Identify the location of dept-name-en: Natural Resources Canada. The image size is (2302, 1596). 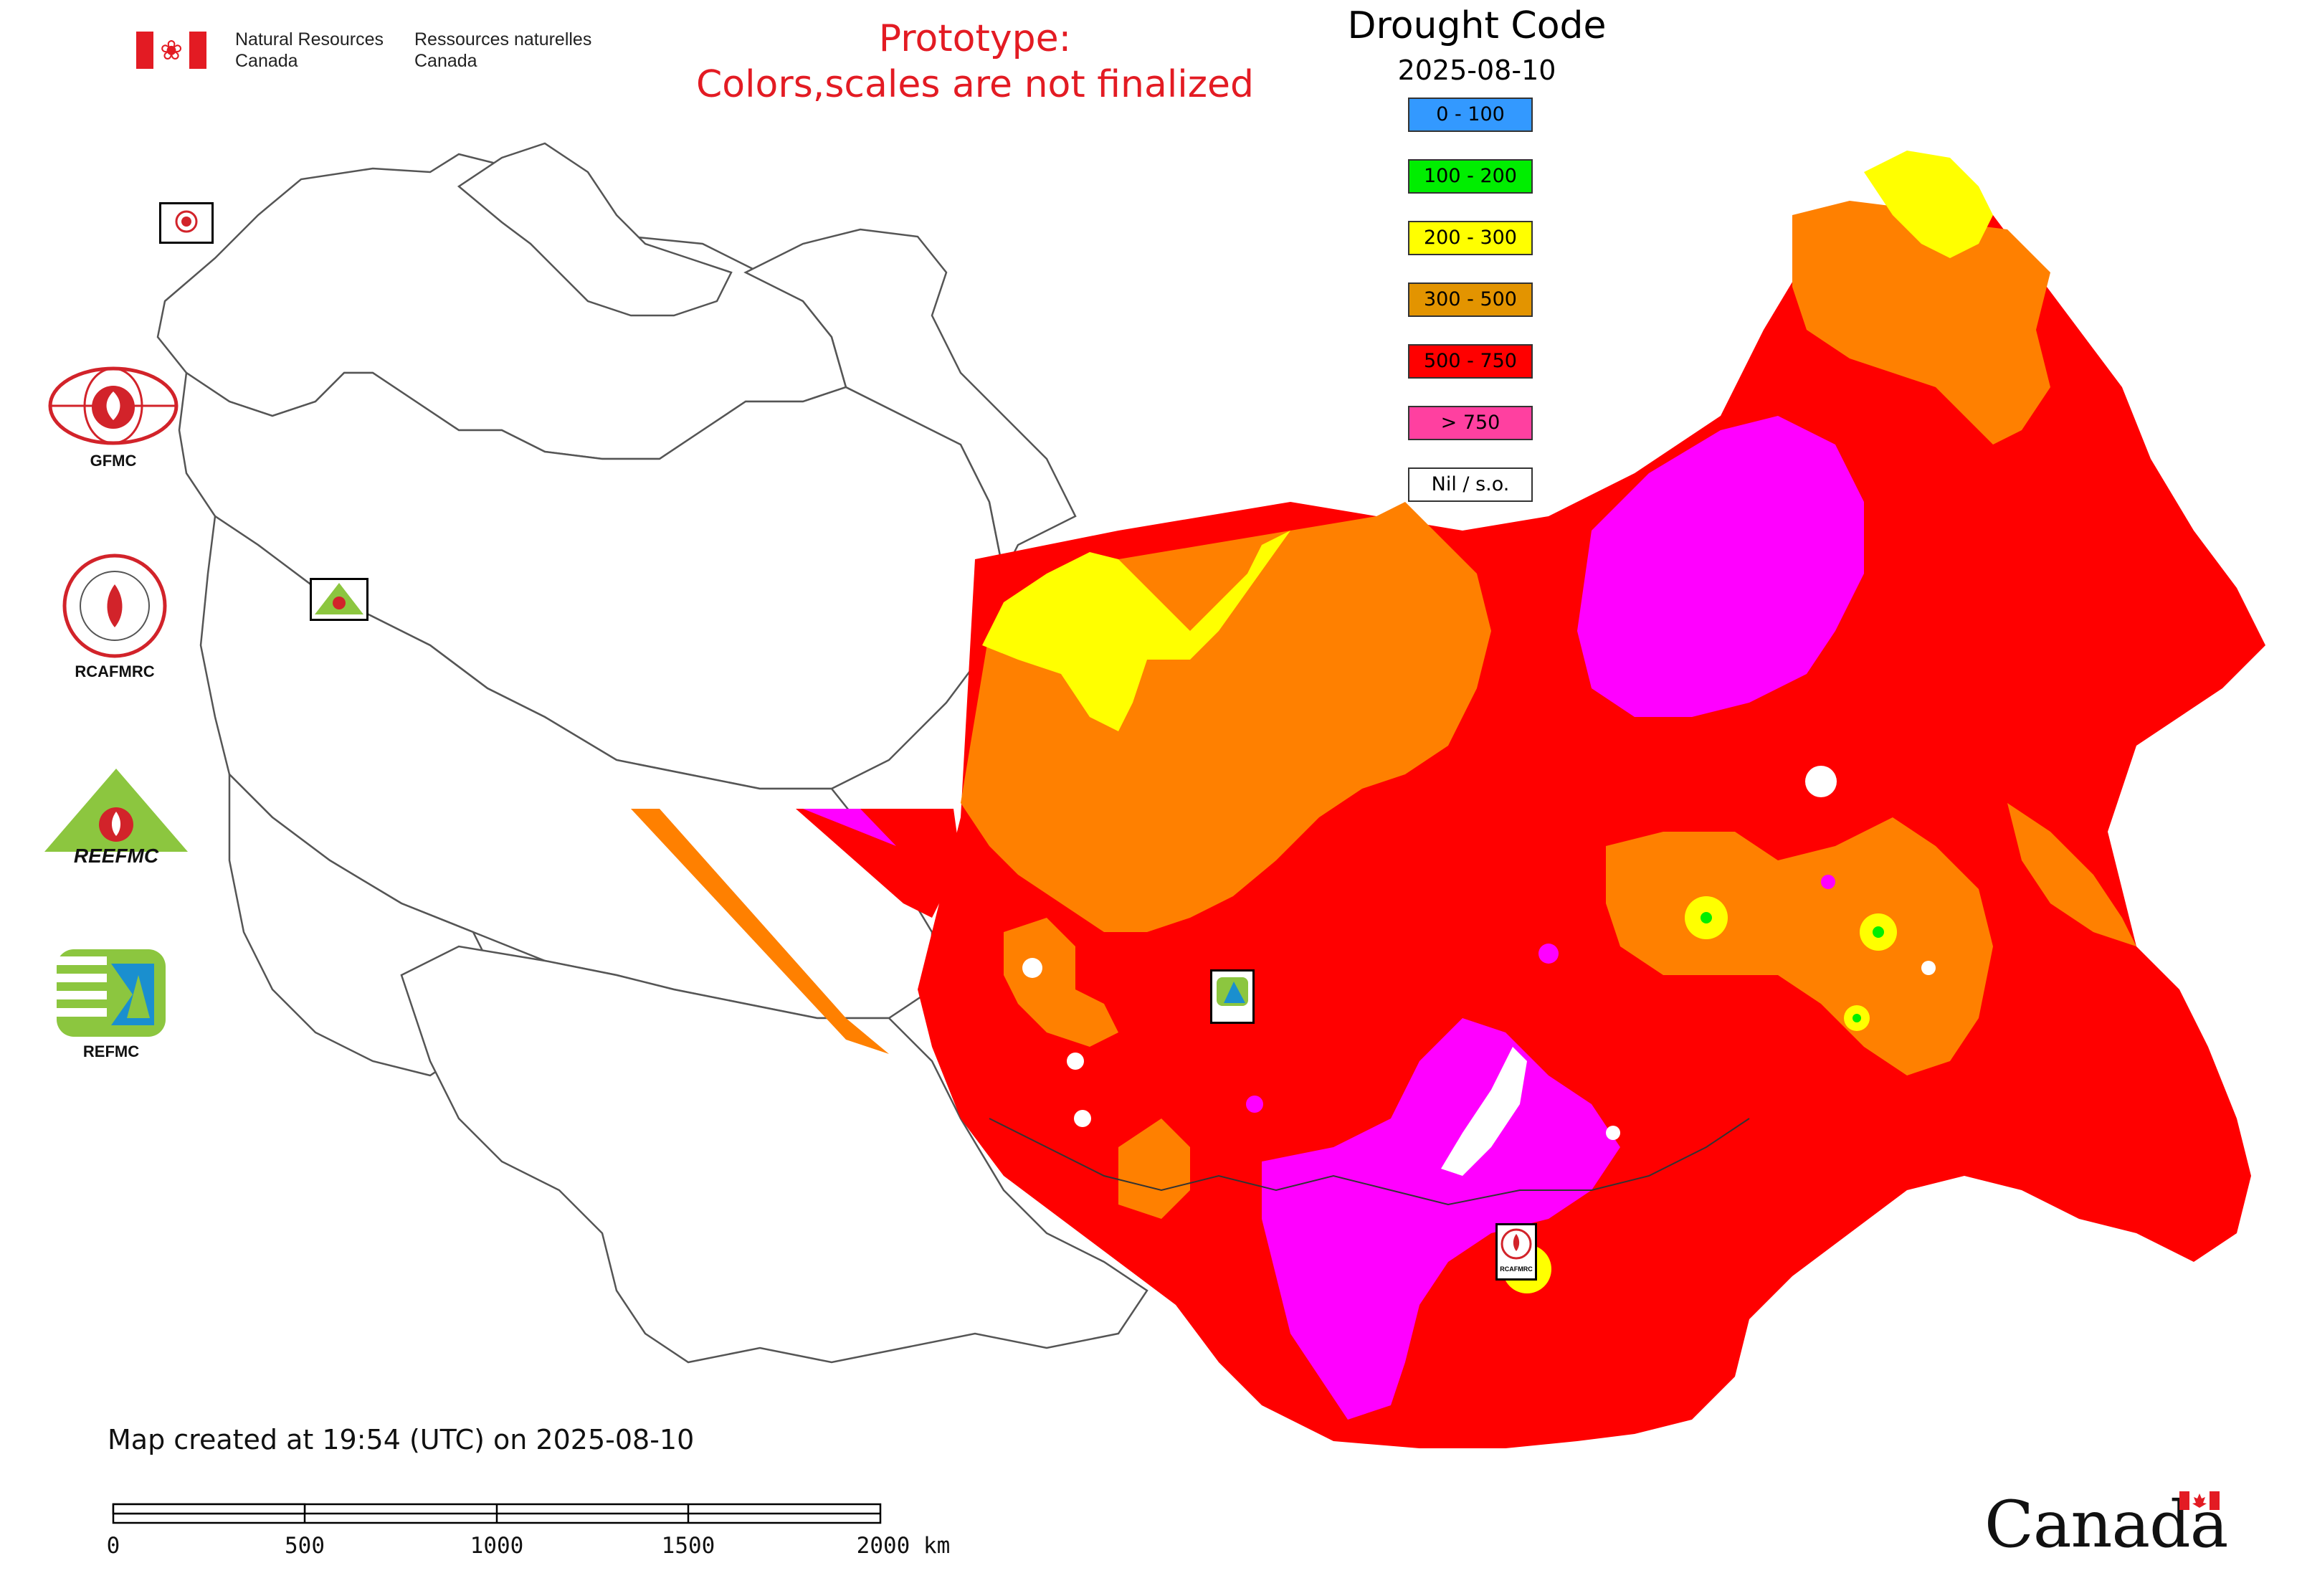
(310, 50).